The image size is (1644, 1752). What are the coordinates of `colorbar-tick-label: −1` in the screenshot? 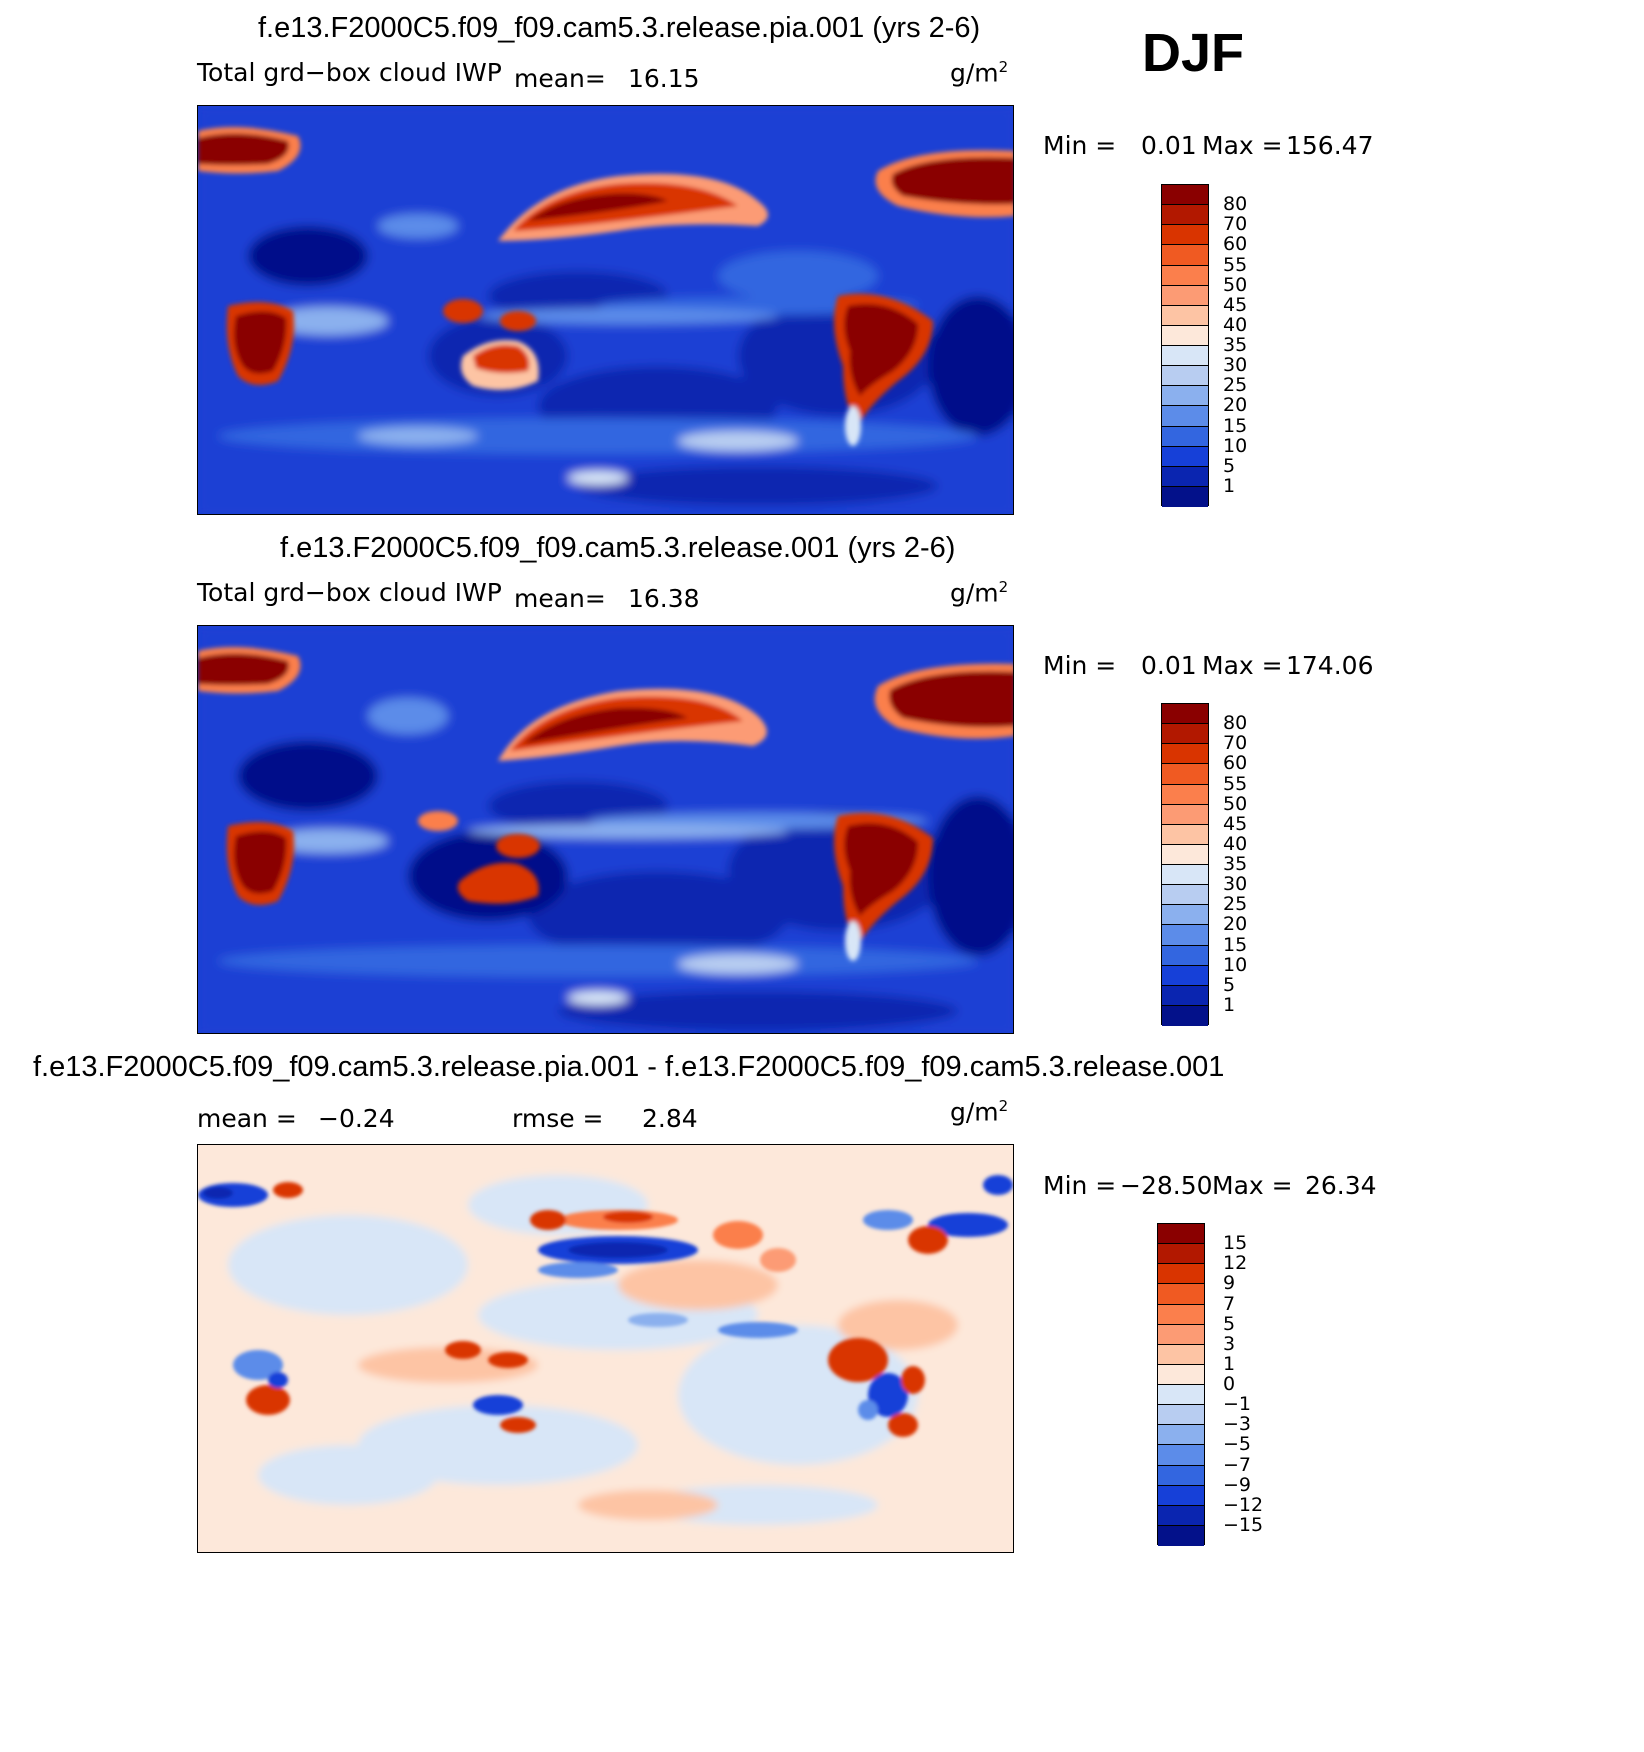 It's located at (1237, 1404).